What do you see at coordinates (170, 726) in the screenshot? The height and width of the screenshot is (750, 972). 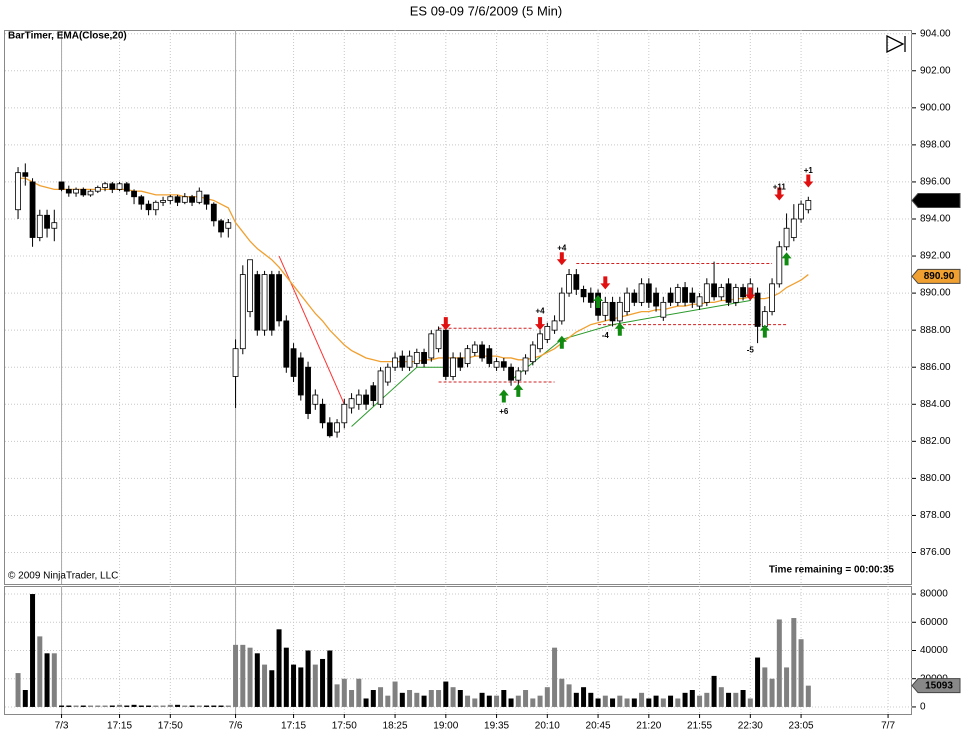 I see `x-tick-label: 17:50` at bounding box center [170, 726].